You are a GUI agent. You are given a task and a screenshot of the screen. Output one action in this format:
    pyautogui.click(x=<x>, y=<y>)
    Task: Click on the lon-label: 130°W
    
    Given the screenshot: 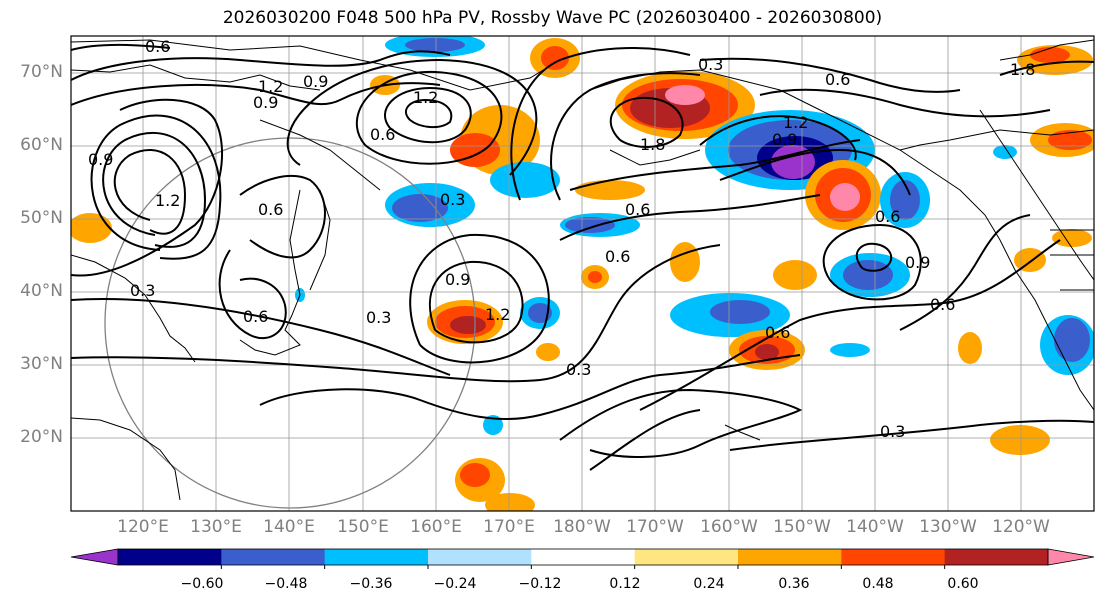 What is the action you would take?
    pyautogui.click(x=948, y=527)
    